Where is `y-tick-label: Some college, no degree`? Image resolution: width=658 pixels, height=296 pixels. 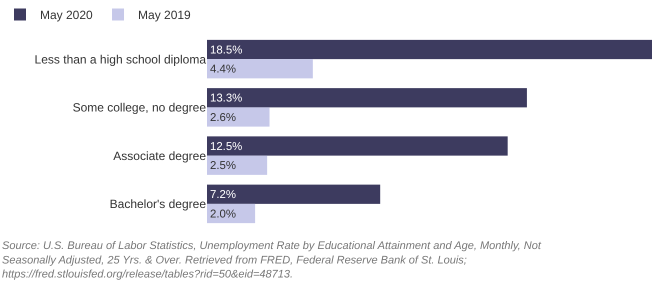
y-tick-label: Some college, no degree is located at coordinates (139, 107).